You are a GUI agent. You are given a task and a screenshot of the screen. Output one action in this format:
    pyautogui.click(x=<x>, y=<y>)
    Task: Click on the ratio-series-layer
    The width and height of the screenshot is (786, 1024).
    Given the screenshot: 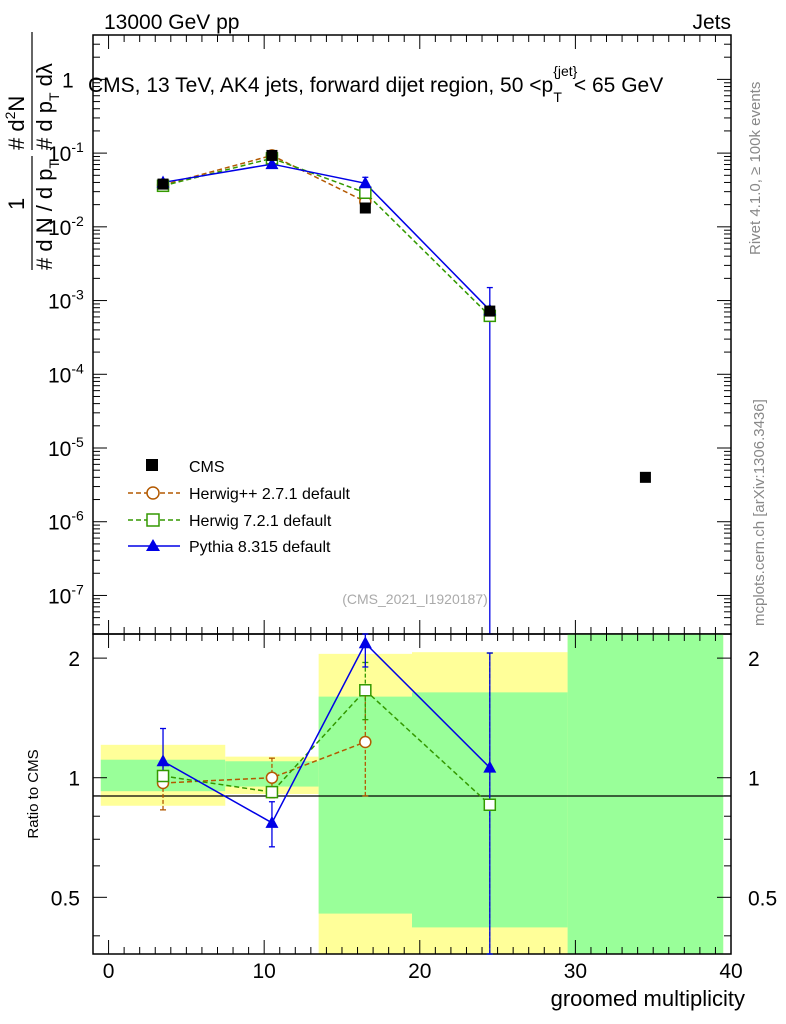 What is the action you would take?
    pyautogui.click(x=326, y=794)
    